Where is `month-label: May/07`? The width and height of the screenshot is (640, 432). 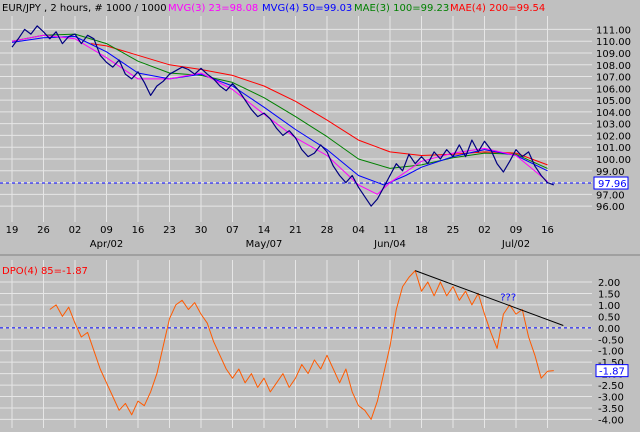
month-label: May/07 is located at coordinates (264, 244).